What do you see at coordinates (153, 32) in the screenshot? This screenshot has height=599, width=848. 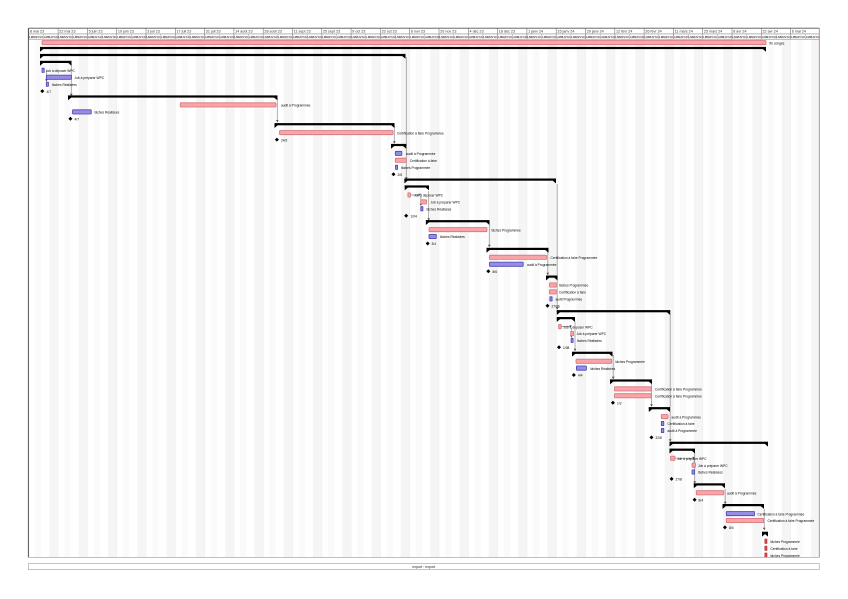 I see `svg-text: 3 juil 23` at bounding box center [153, 32].